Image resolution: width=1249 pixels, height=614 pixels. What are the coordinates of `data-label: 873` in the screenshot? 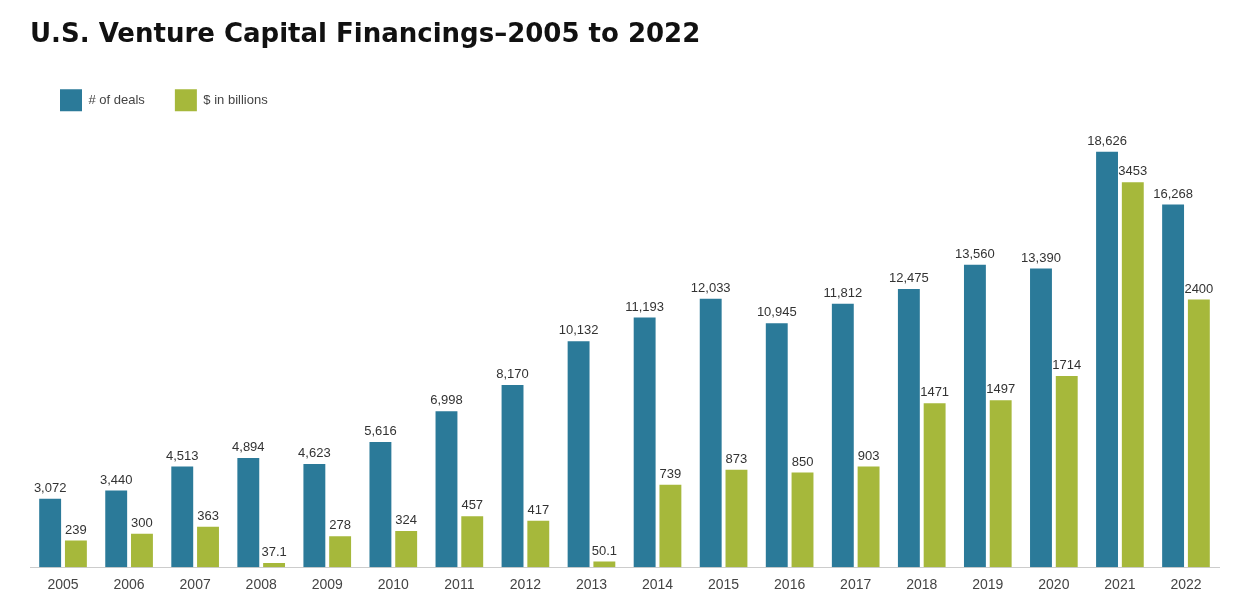 It's located at (736, 458).